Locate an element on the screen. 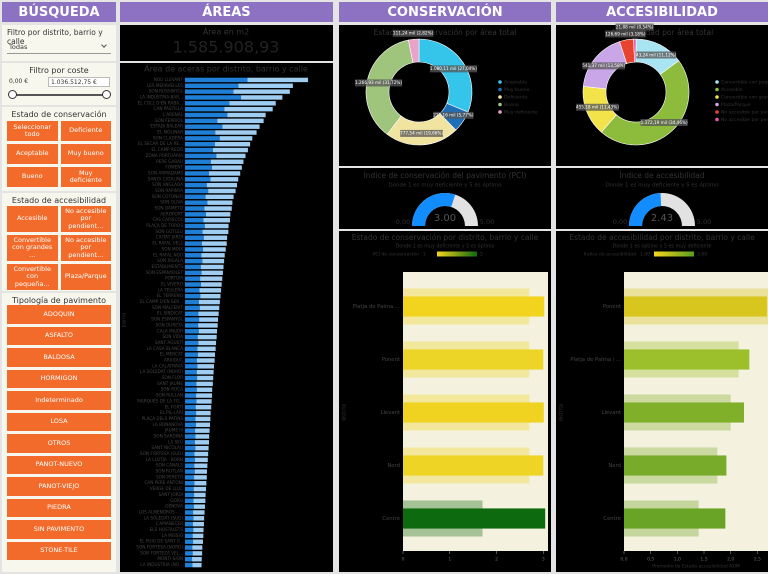 The image size is (768, 574). slicer-button: Indeterminado is located at coordinates (59, 400).